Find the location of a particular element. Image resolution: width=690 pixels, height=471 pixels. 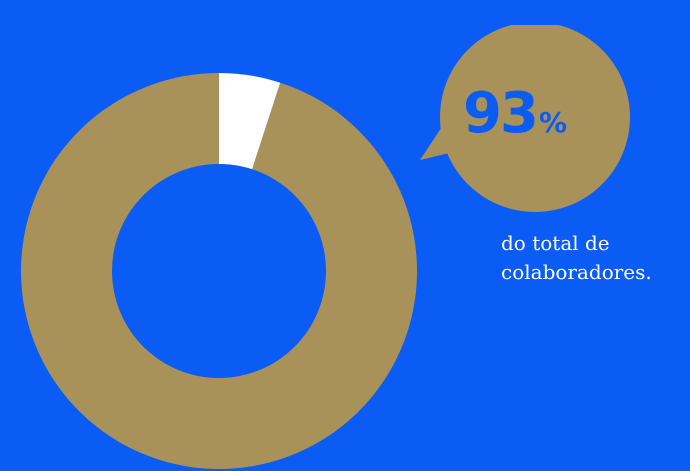

donut-hole is located at coordinates (219, 271).